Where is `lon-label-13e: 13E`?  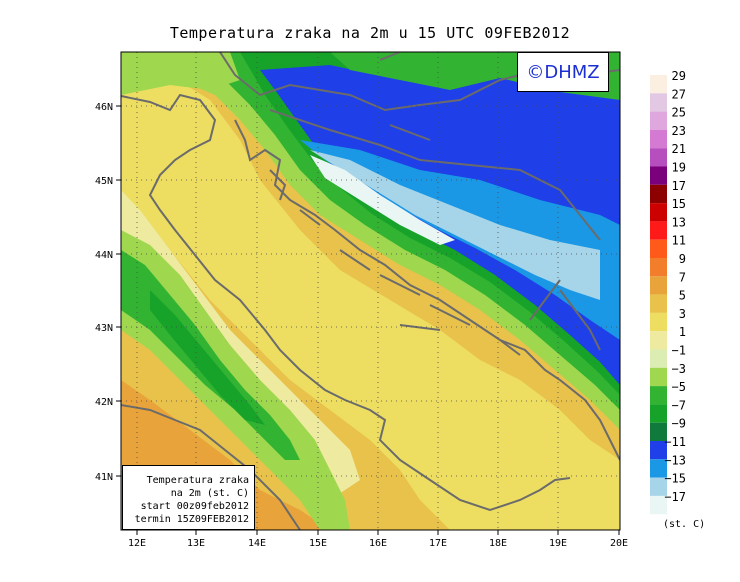
lon-label-13e: 13E is located at coordinates (196, 543).